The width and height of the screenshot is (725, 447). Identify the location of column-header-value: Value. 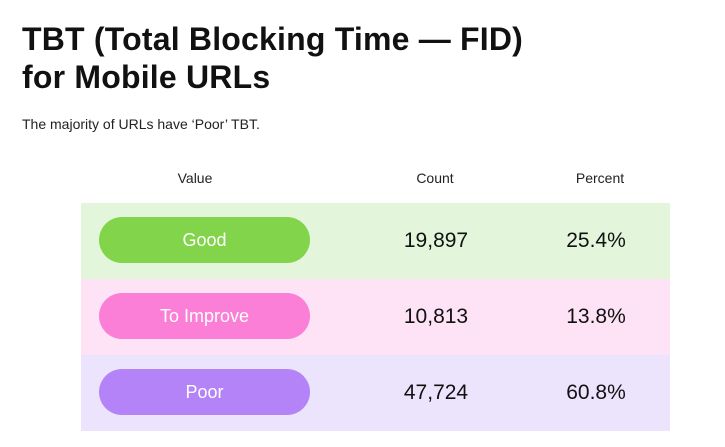
(195, 178).